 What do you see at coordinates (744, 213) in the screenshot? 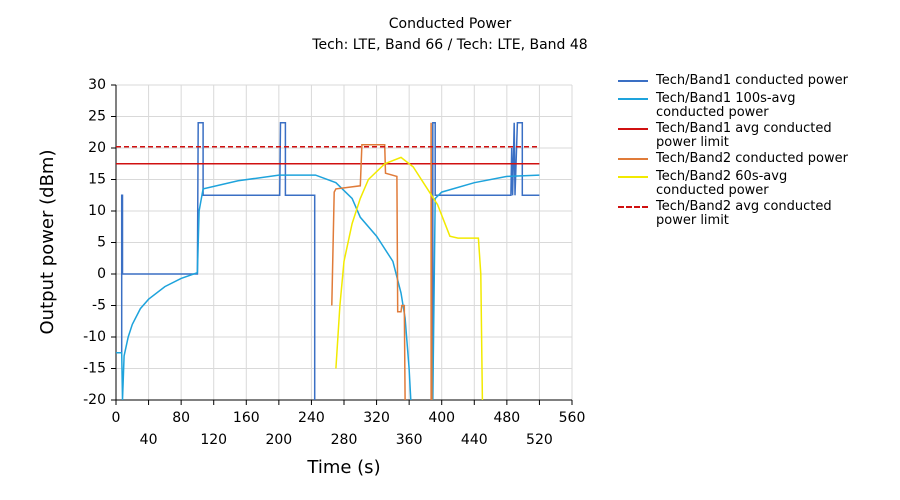
I see `legend-label: Tech/Band2 avg conducted power limit` at bounding box center [744, 213].